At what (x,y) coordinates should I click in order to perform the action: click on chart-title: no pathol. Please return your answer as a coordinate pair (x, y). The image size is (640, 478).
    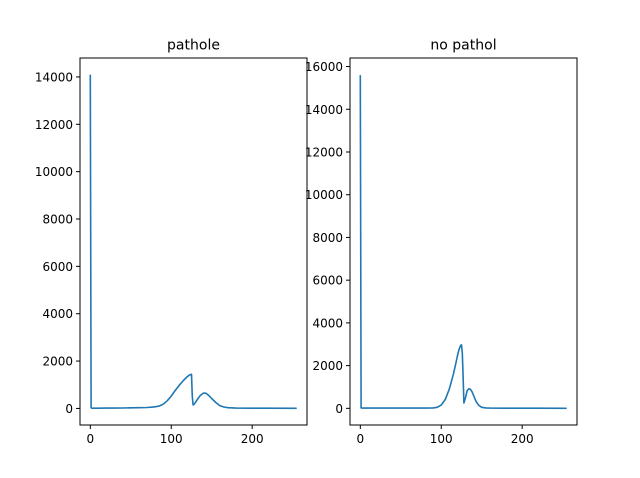
    Looking at the image, I should click on (463, 46).